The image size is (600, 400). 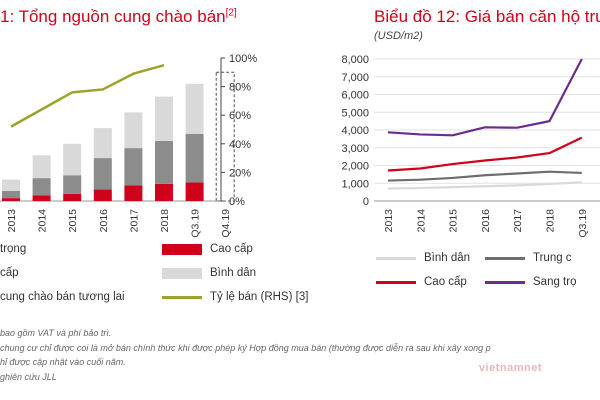 What do you see at coordinates (355, 184) in the screenshot?
I see `y-tick-label: 1,000` at bounding box center [355, 184].